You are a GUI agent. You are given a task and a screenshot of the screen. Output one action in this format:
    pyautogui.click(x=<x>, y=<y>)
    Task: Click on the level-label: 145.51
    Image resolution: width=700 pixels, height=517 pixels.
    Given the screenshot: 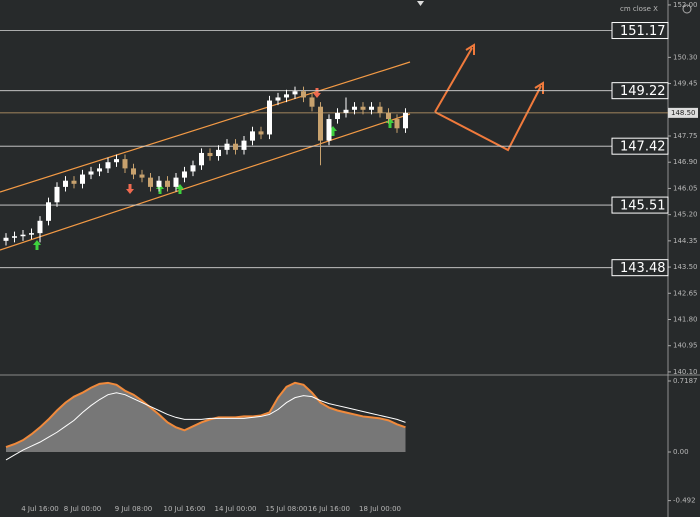 What is the action you would take?
    pyautogui.click(x=643, y=206)
    